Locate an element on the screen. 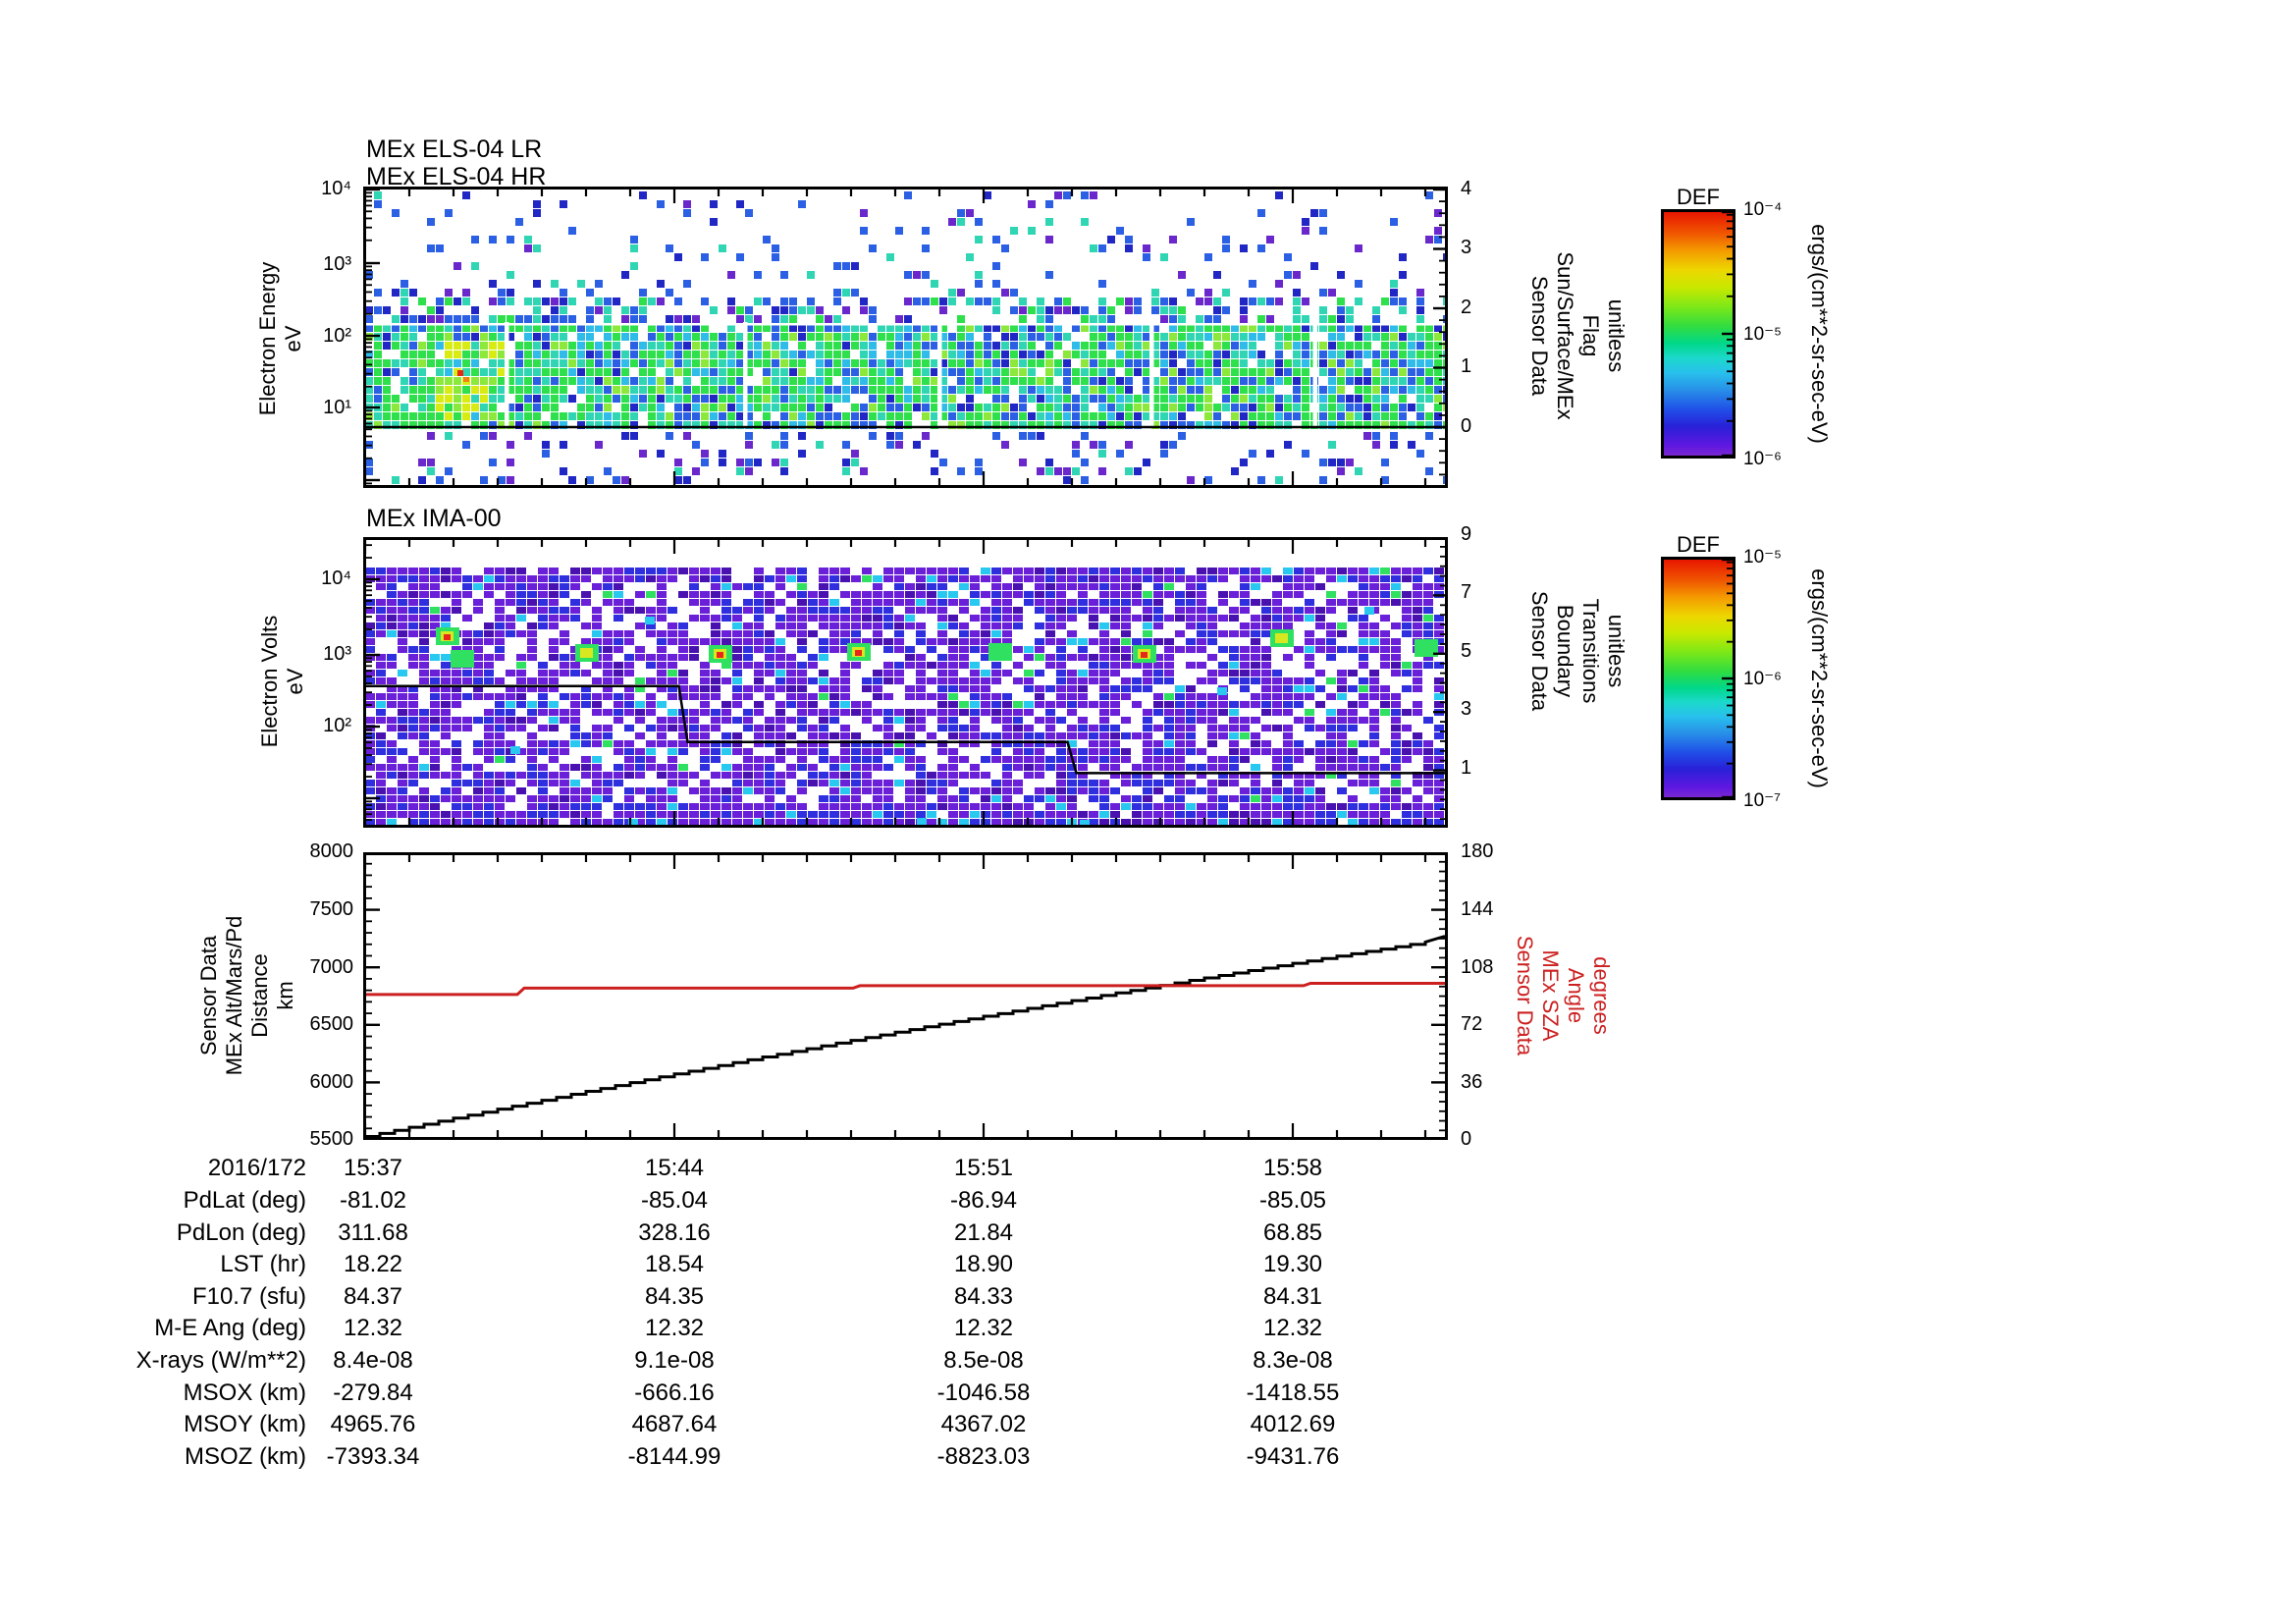 The width and height of the screenshot is (2296, 1623). table-cell: 8.4e-08 is located at coordinates (373, 1360).